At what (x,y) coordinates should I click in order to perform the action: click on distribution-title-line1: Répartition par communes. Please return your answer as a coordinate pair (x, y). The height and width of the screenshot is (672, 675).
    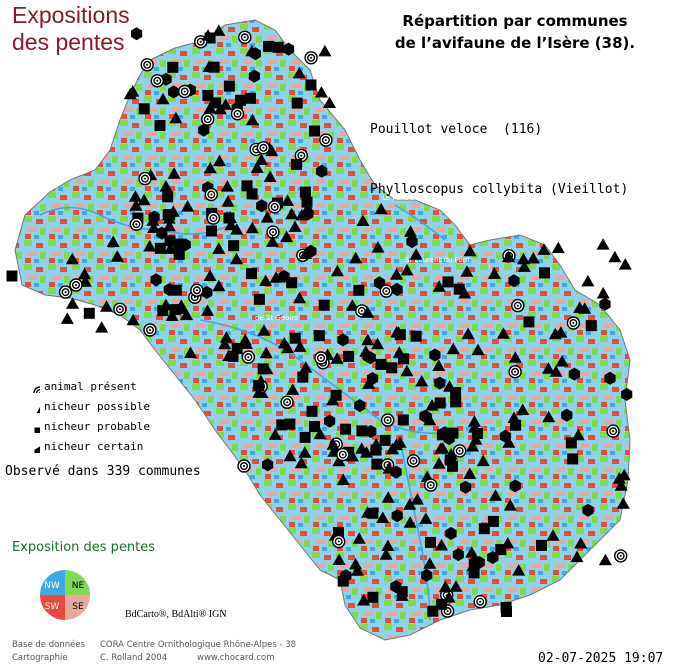
    Looking at the image, I should click on (515, 21).